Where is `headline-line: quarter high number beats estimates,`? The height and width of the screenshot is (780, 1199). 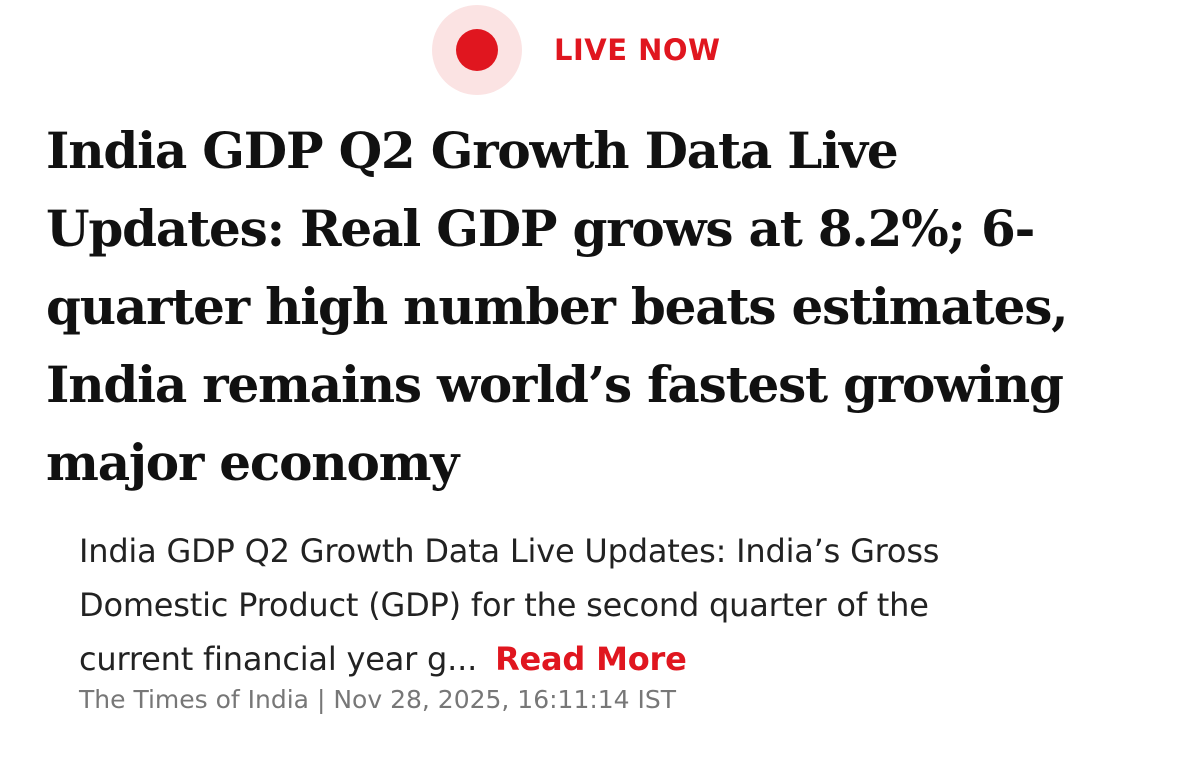 headline-line: quarter high number beats estimates, is located at coordinates (557, 306).